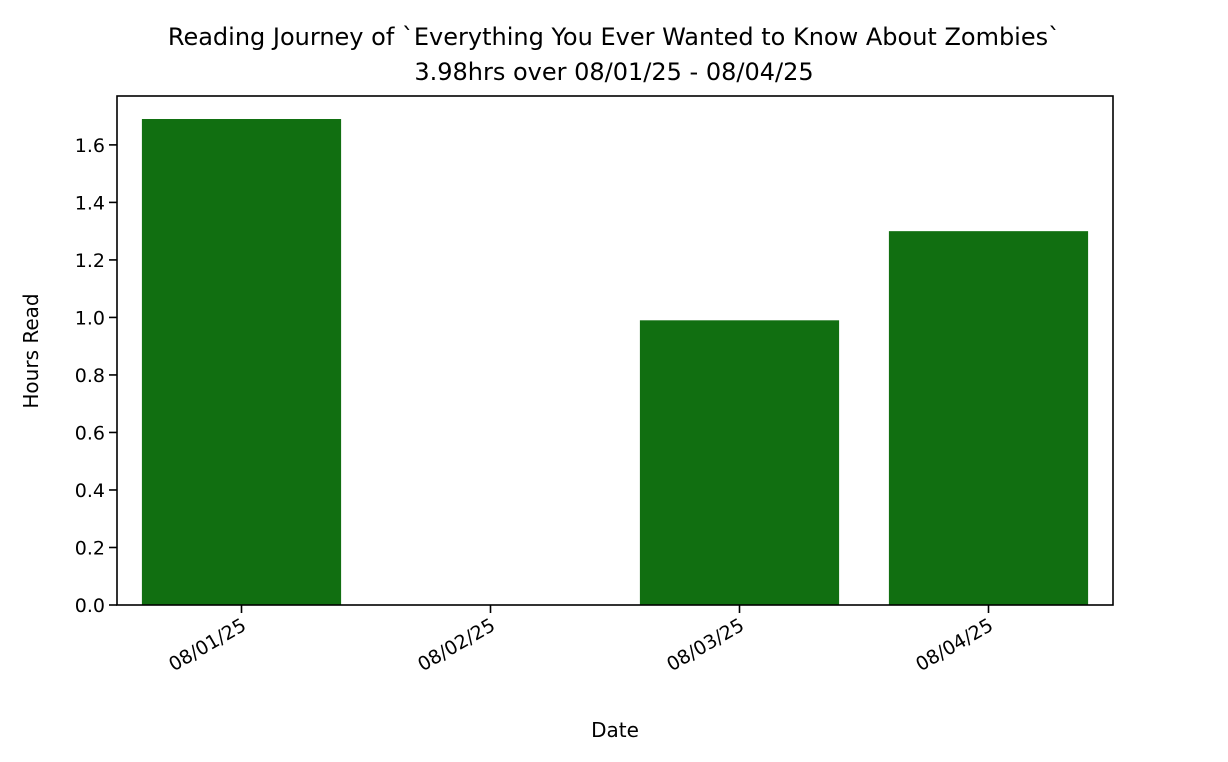 Image resolution: width=1228 pixels, height=762 pixels. Describe the element at coordinates (90, 606) in the screenshot. I see `y-tick-label: 0.0` at that location.